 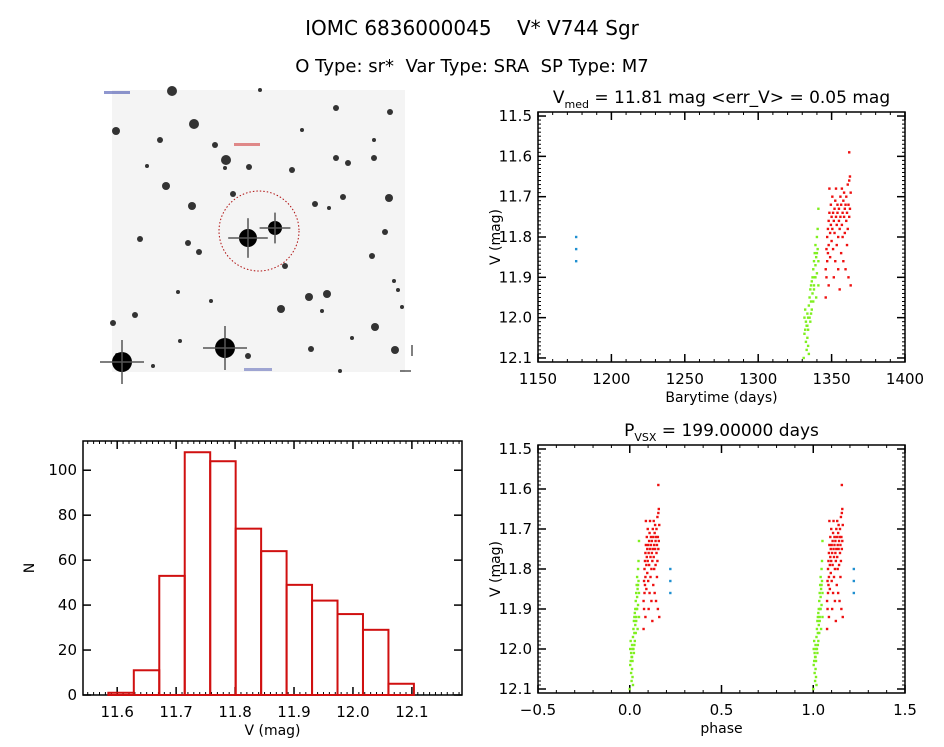 What do you see at coordinates (630, 710) in the screenshot?
I see `x-tick-label: 0.0` at bounding box center [630, 710].